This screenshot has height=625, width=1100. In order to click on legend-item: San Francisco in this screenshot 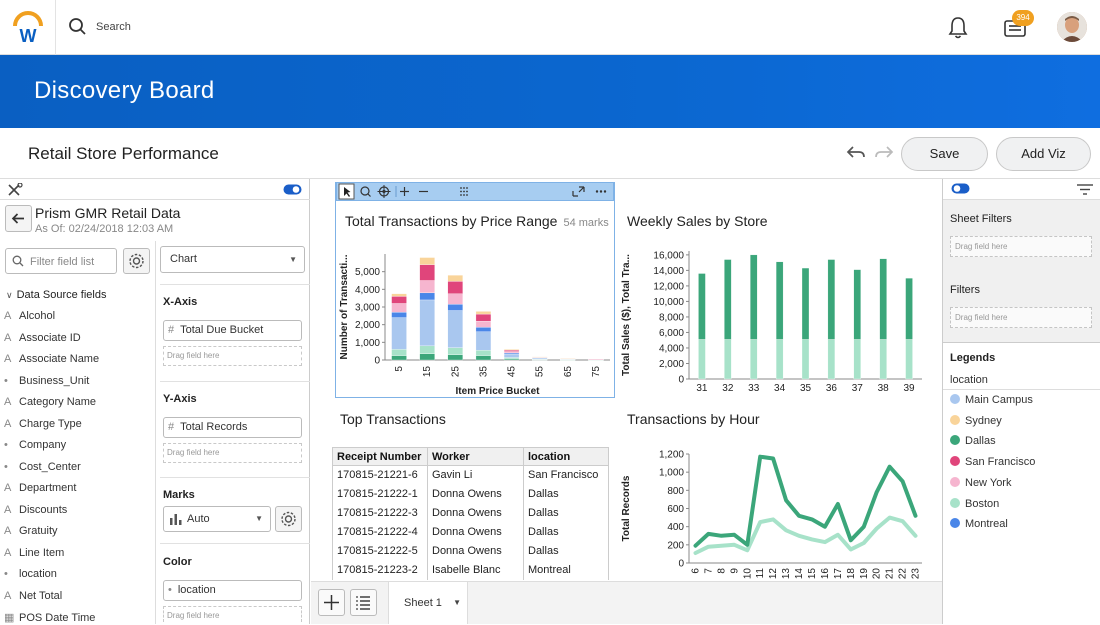, I will do `click(992, 462)`.